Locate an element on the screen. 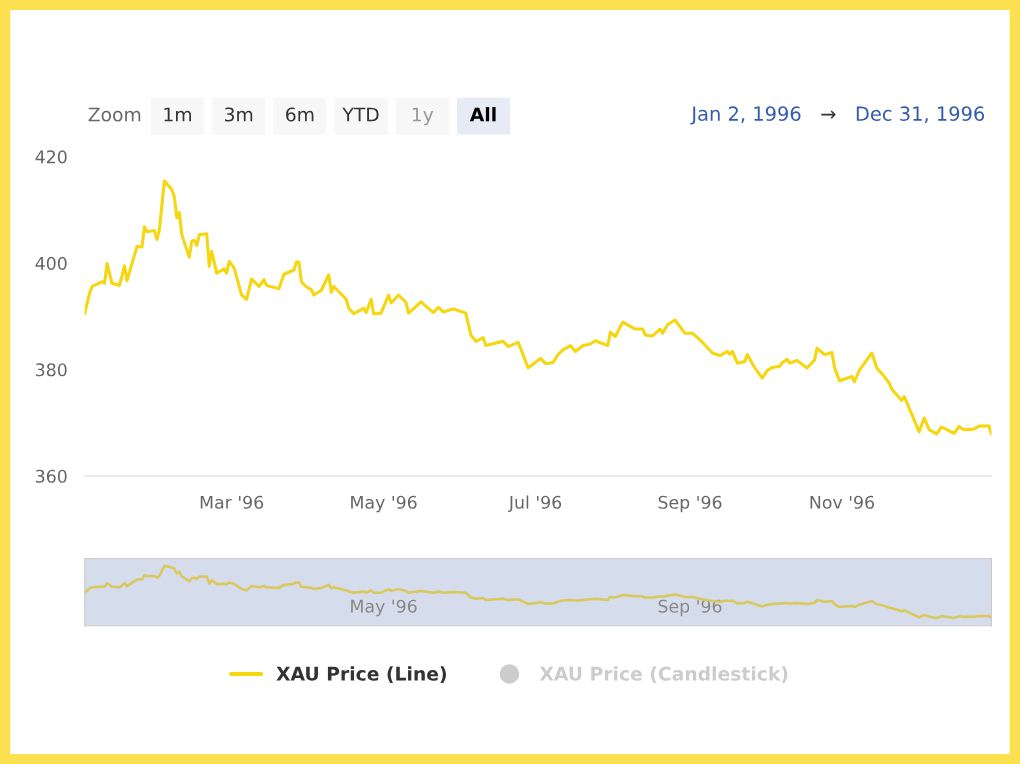  text: 1m is located at coordinates (177, 114).